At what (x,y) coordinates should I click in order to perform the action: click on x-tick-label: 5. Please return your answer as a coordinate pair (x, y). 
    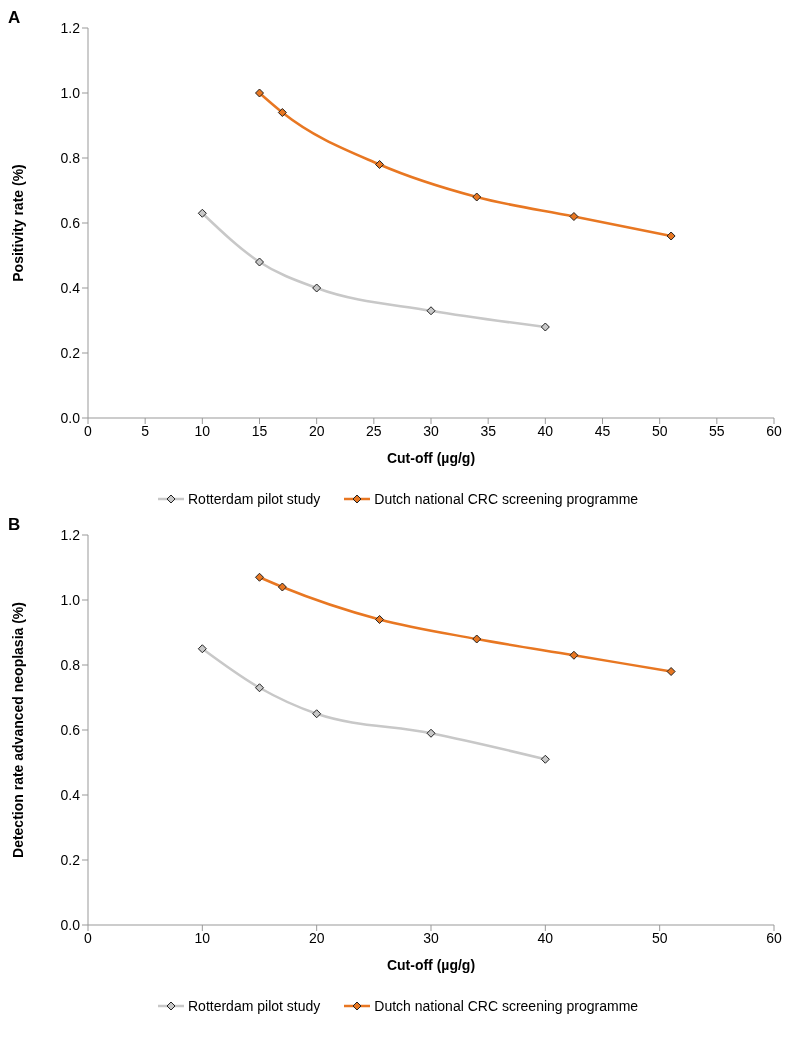
    Looking at the image, I should click on (145, 430).